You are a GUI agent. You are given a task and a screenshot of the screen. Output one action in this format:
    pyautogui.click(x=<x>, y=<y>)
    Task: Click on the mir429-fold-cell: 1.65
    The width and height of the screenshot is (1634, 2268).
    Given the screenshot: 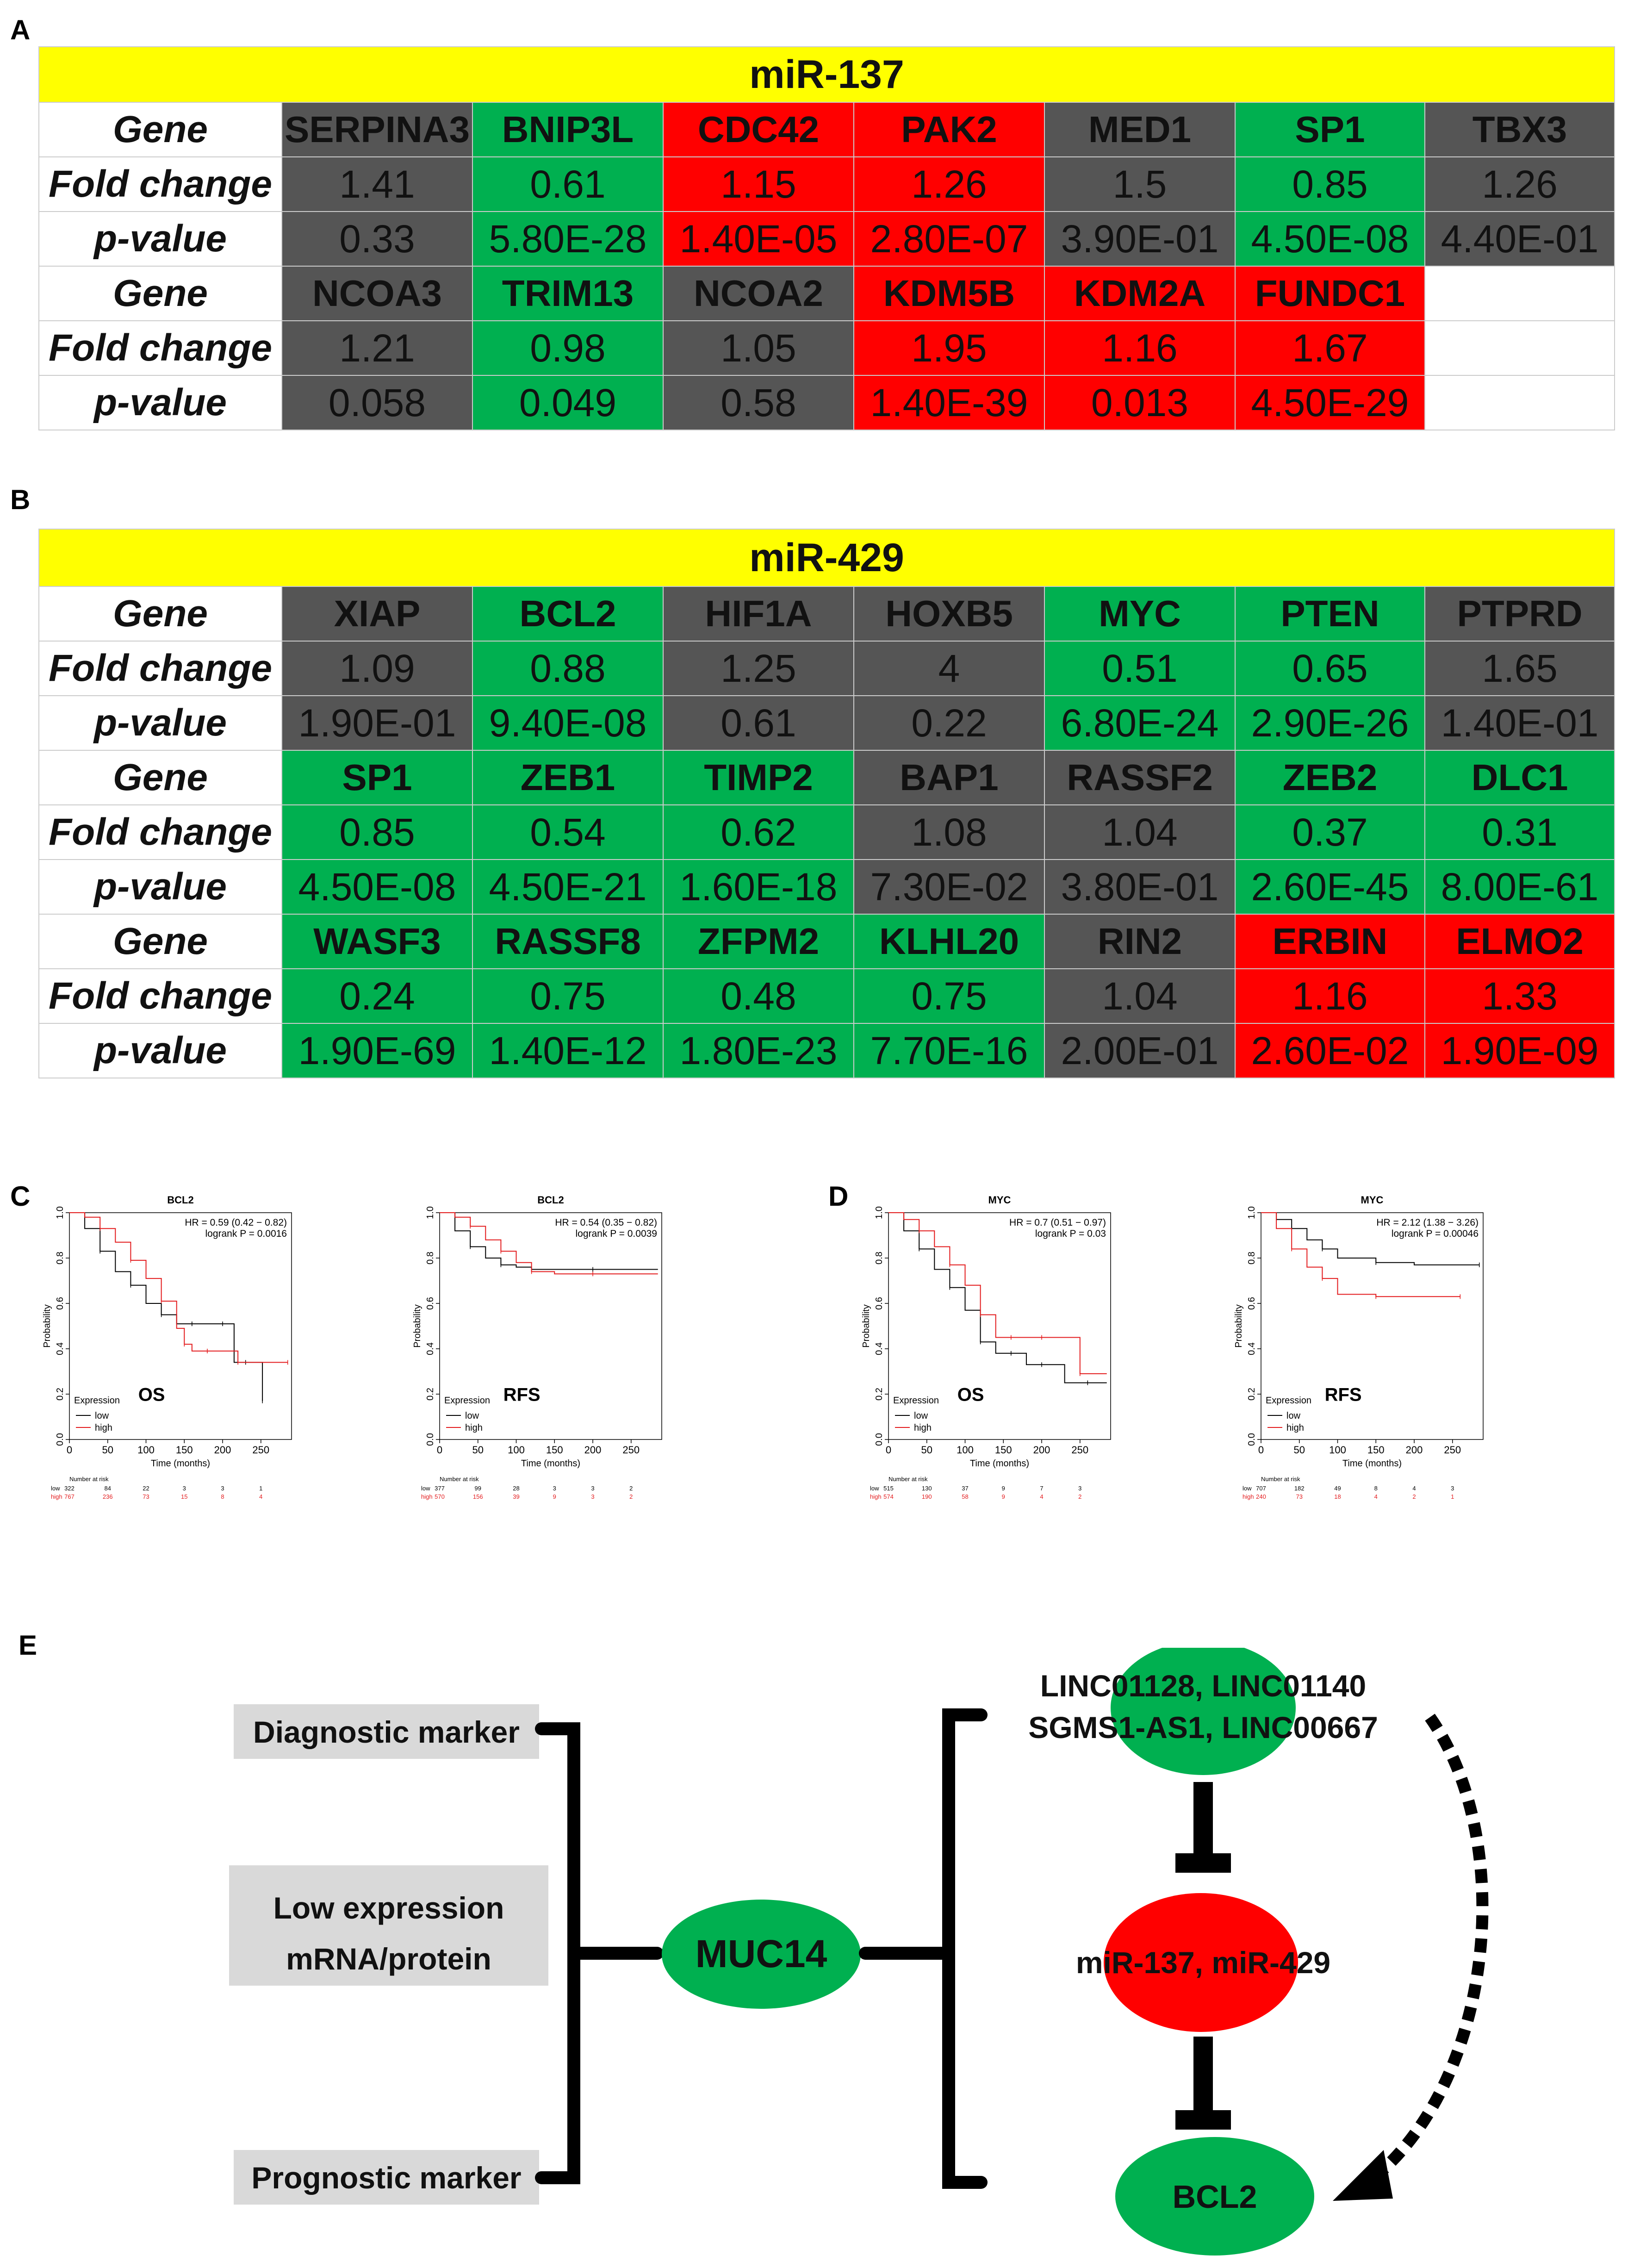 What is the action you would take?
    pyautogui.click(x=1519, y=668)
    